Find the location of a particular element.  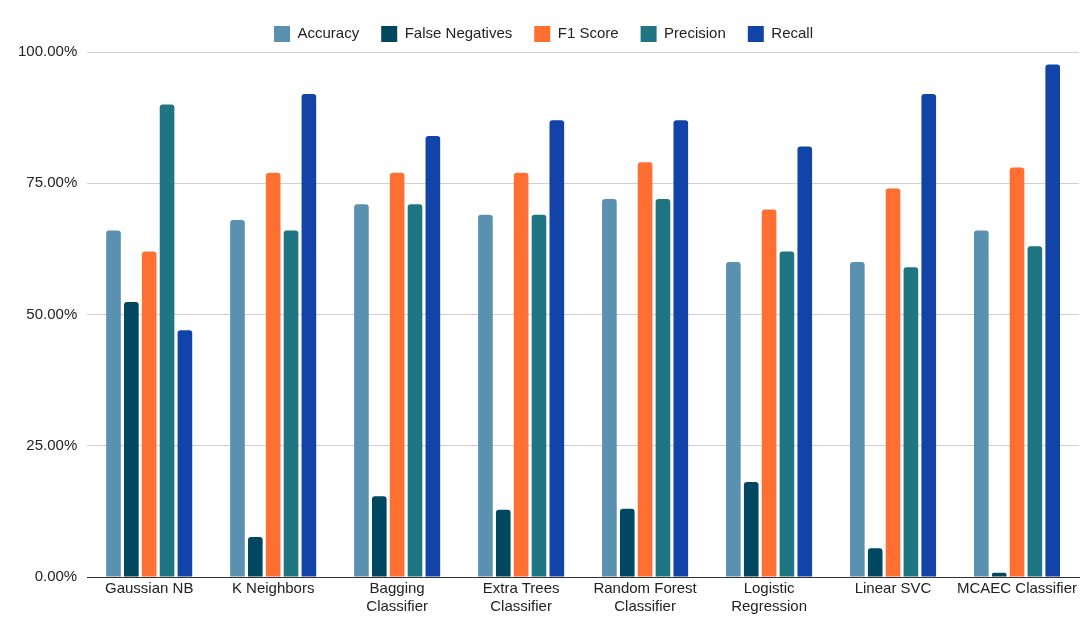

x-tick-label: Gaussian NB is located at coordinates (149, 588).